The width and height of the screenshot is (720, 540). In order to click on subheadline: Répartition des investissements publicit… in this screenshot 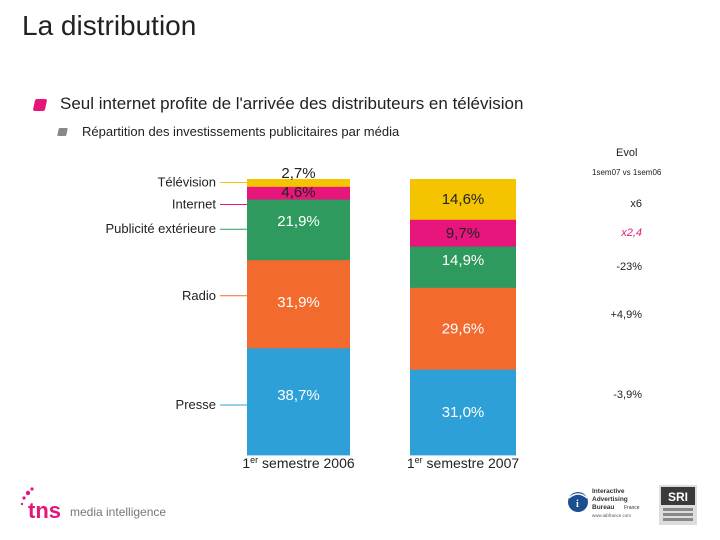, I will do `click(241, 131)`.